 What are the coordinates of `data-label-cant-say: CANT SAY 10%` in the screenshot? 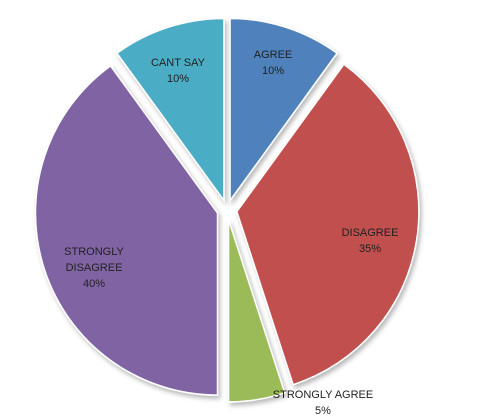 It's located at (178, 71).